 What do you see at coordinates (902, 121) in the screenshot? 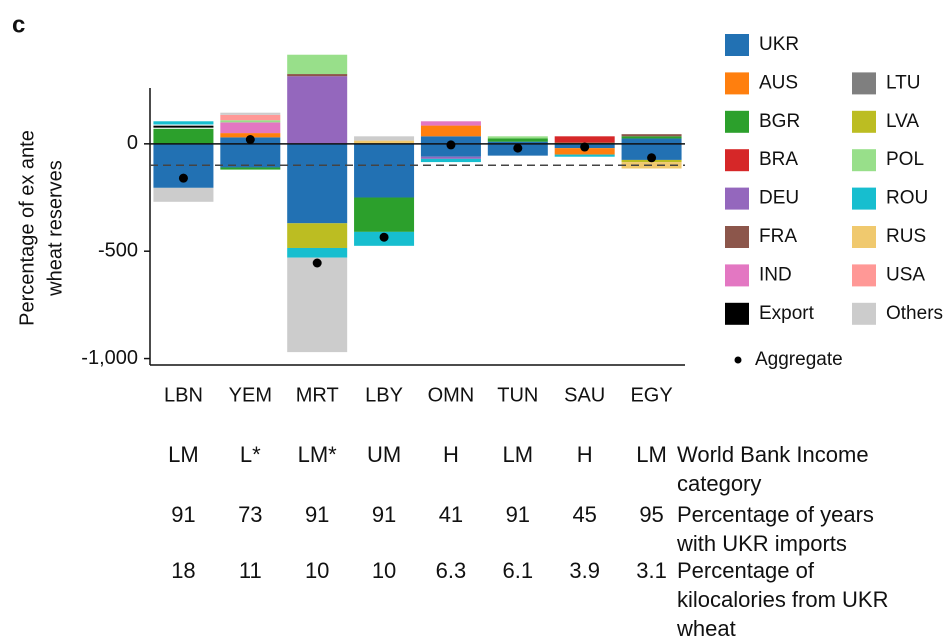
I see `legend-label: LVA` at bounding box center [902, 121].